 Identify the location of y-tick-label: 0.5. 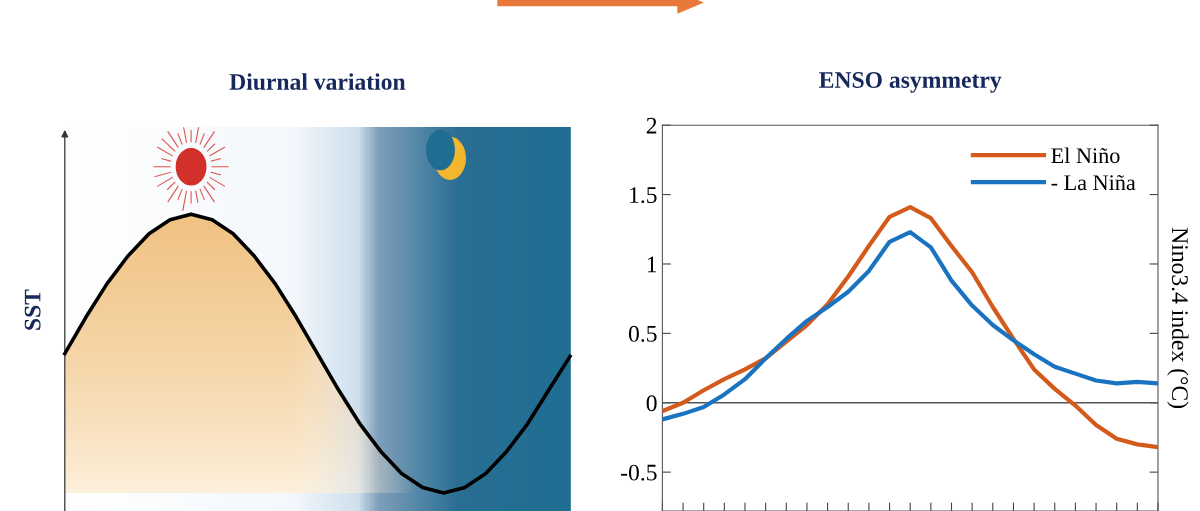
(642, 333).